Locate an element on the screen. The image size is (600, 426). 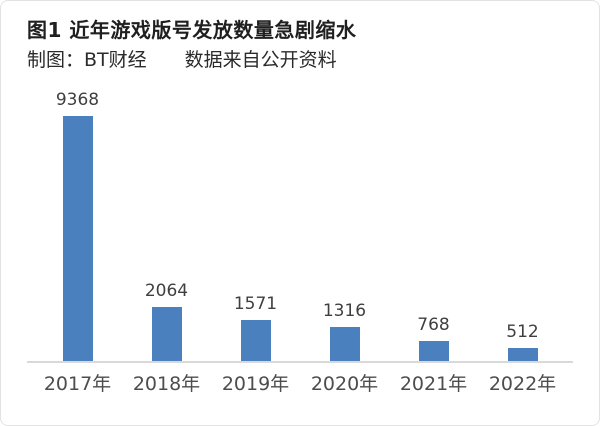
bar-value-label: 2064 is located at coordinates (166, 290).